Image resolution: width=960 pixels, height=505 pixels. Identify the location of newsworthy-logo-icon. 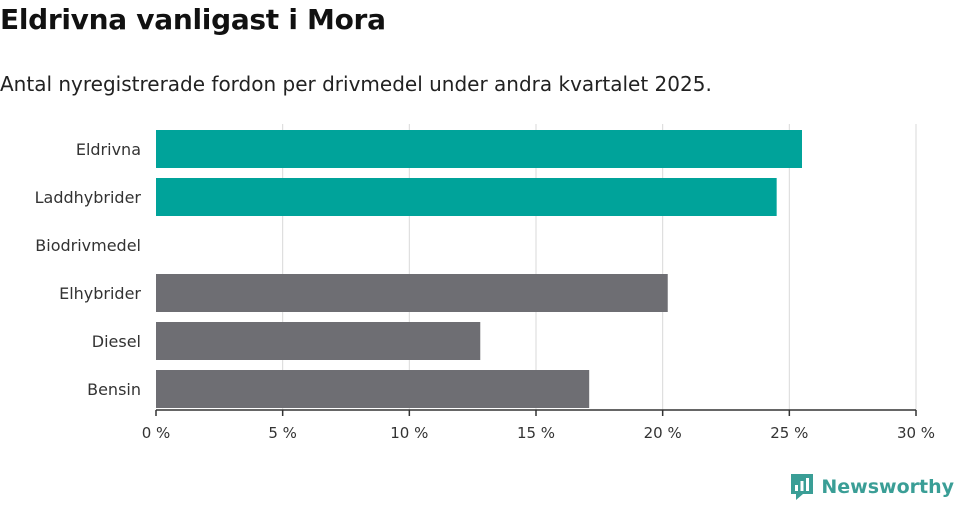
(802, 487).